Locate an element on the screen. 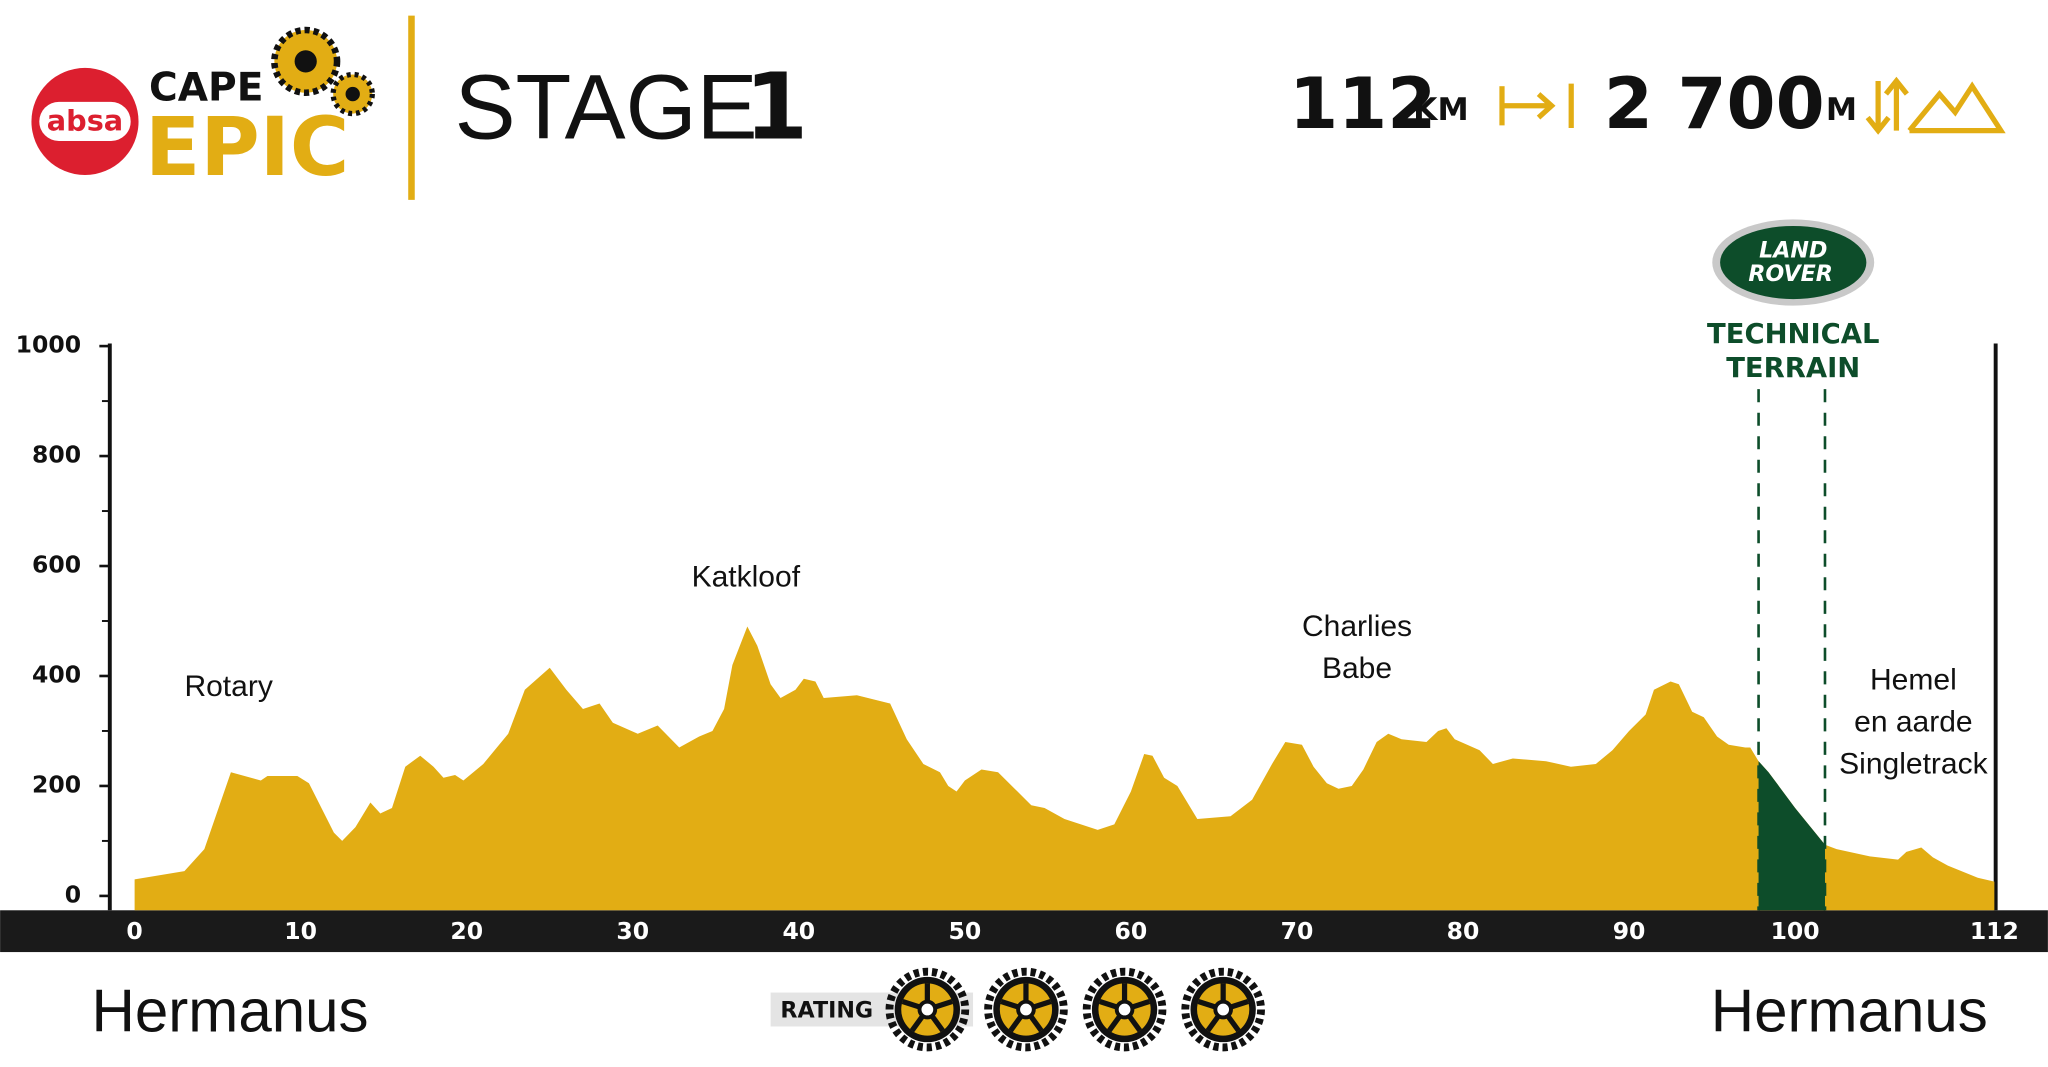 The height and width of the screenshot is (1067, 2048). climbing-icon is located at coordinates (1935, 105).